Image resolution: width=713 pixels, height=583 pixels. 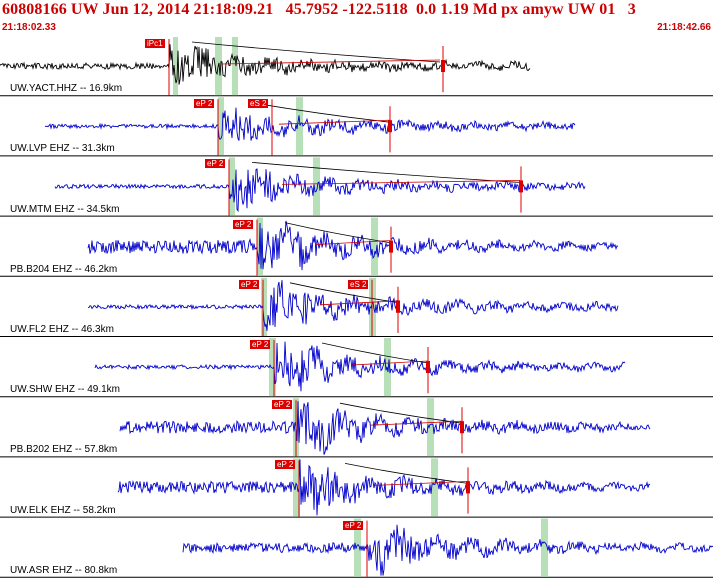 I want to click on station-label: UW.SHW EHZ -- 49.1km, so click(x=65, y=390).